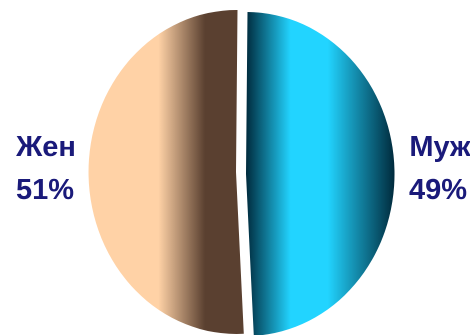  I want to click on slice-label-female: Жен, so click(45, 147).